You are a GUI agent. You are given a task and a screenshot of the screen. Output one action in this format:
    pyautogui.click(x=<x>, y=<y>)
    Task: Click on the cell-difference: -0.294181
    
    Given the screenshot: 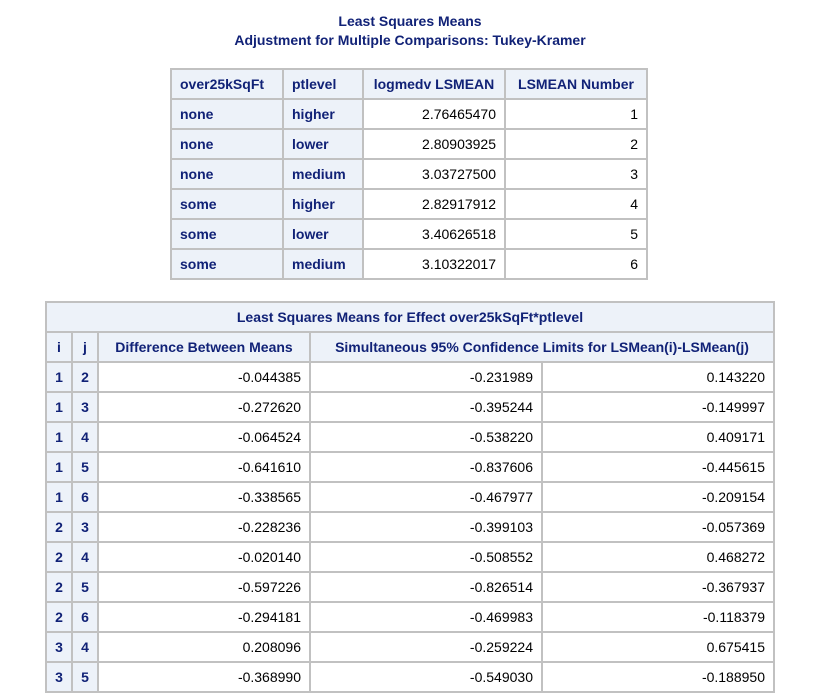 What is the action you would take?
    pyautogui.click(x=204, y=617)
    